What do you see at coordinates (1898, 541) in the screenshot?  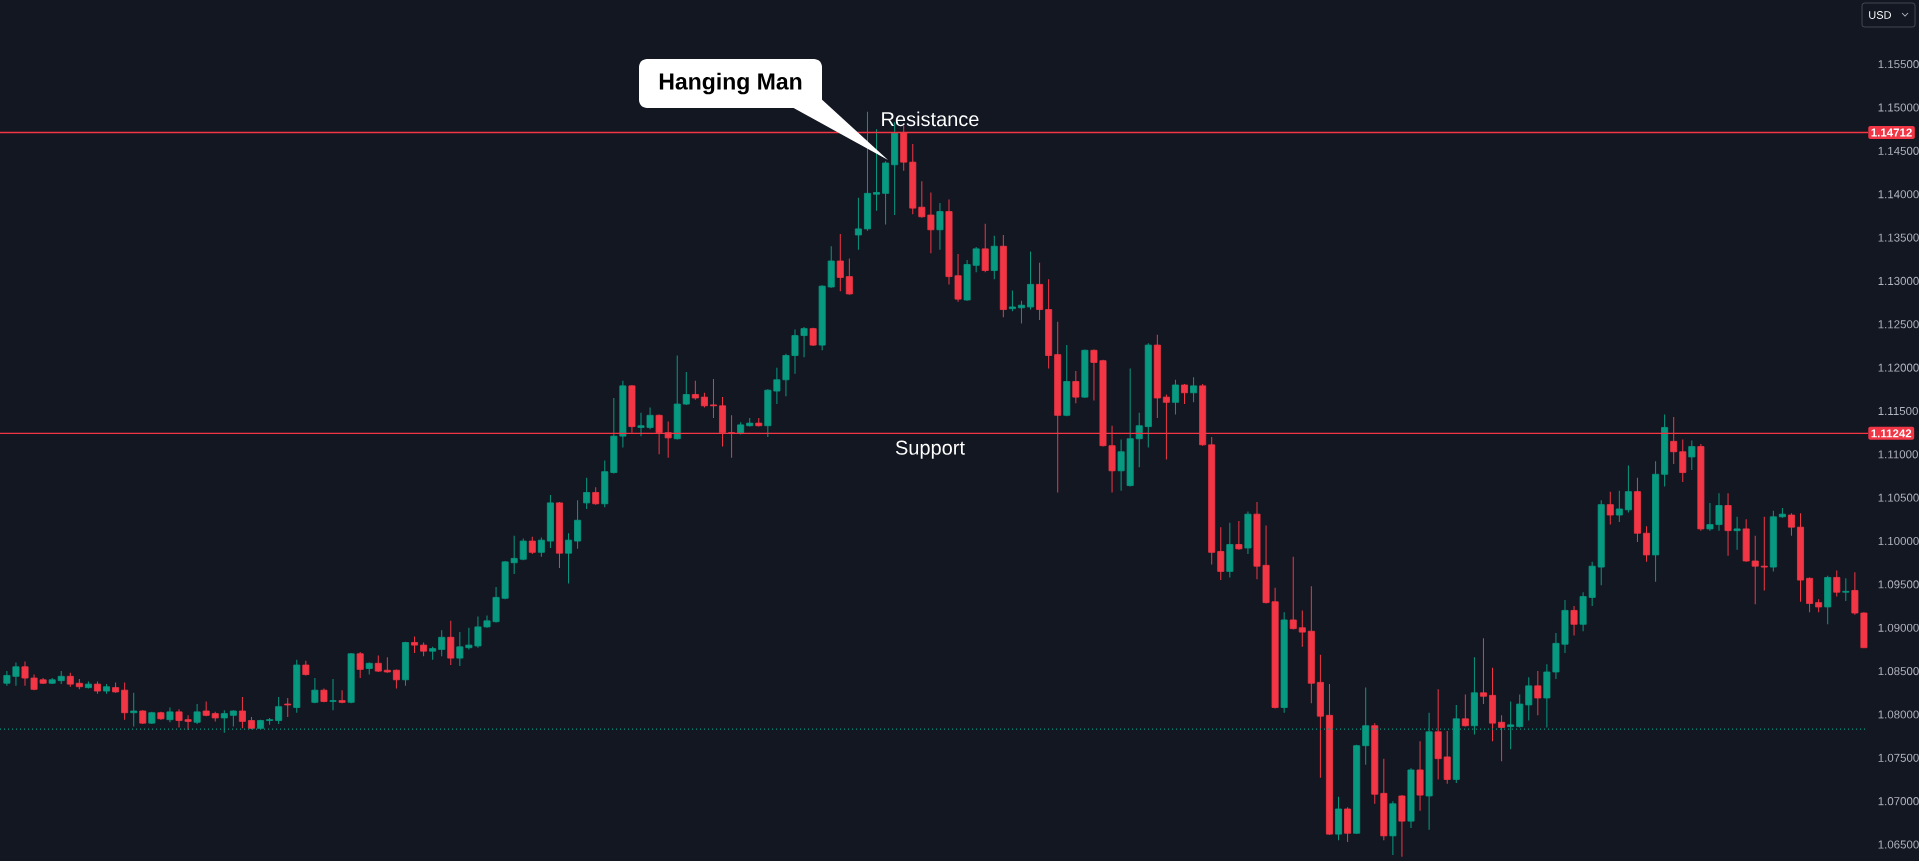 I see `y-tick-label: 1.10000` at bounding box center [1898, 541].